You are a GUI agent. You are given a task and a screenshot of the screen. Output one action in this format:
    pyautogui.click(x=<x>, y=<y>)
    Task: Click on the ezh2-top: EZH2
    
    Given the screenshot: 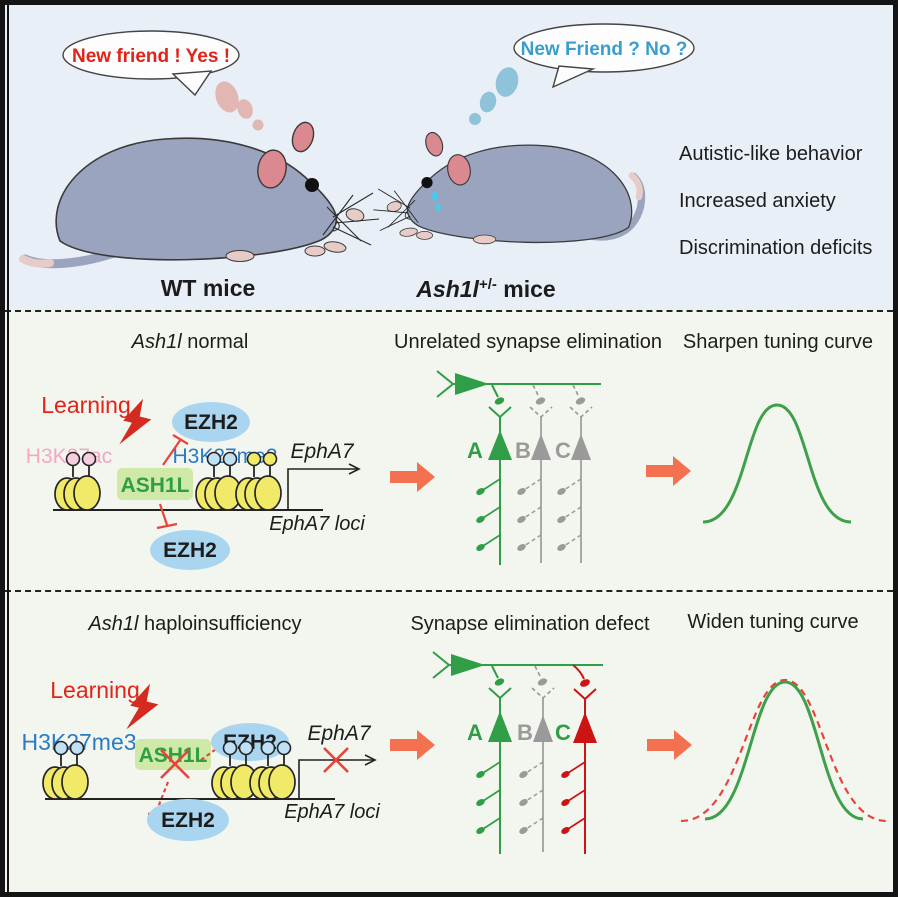 What is the action you would take?
    pyautogui.click(x=211, y=422)
    